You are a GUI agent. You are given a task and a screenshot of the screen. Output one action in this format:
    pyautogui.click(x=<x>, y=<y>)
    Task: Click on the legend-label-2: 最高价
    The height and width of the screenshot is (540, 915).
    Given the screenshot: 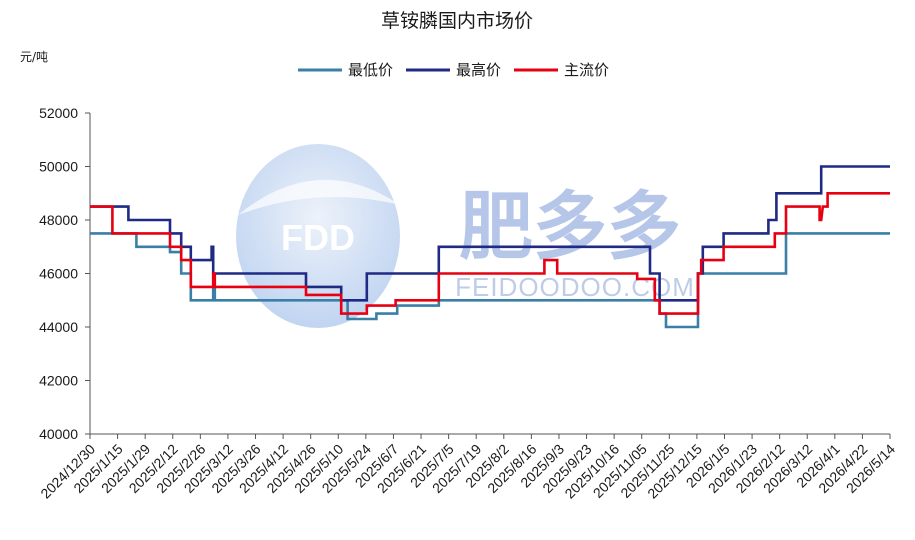 What is the action you would take?
    pyautogui.click(x=478, y=70)
    